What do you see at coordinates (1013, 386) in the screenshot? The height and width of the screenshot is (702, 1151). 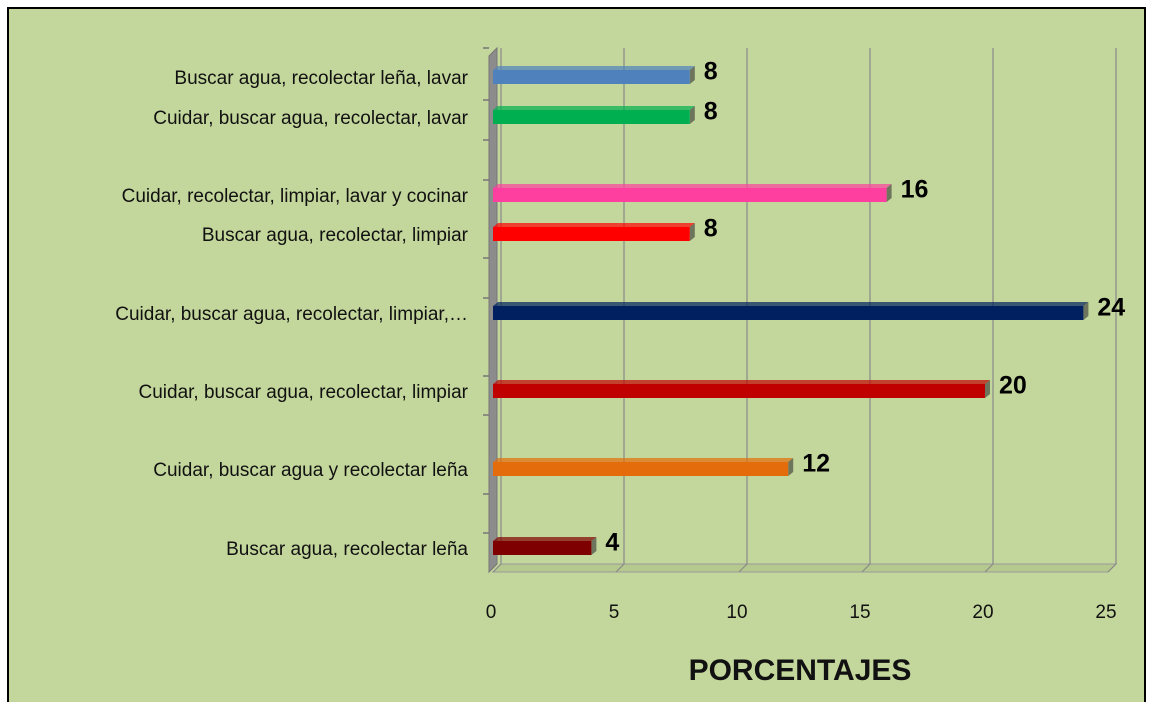 I see `data-label: 20` at bounding box center [1013, 386].